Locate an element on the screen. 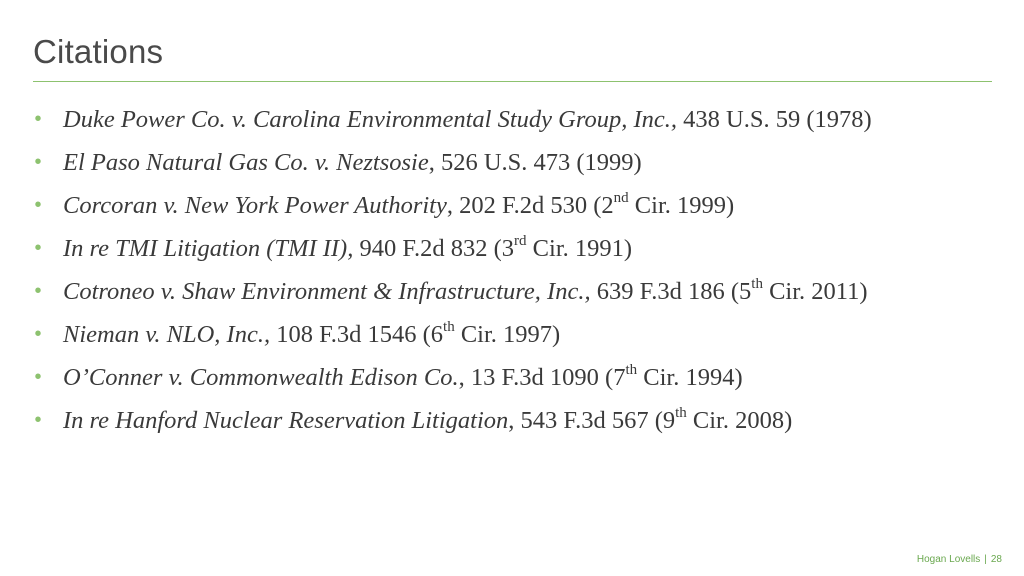  citation-text: 108 F.3d 1546 (6 is located at coordinates (357, 334).